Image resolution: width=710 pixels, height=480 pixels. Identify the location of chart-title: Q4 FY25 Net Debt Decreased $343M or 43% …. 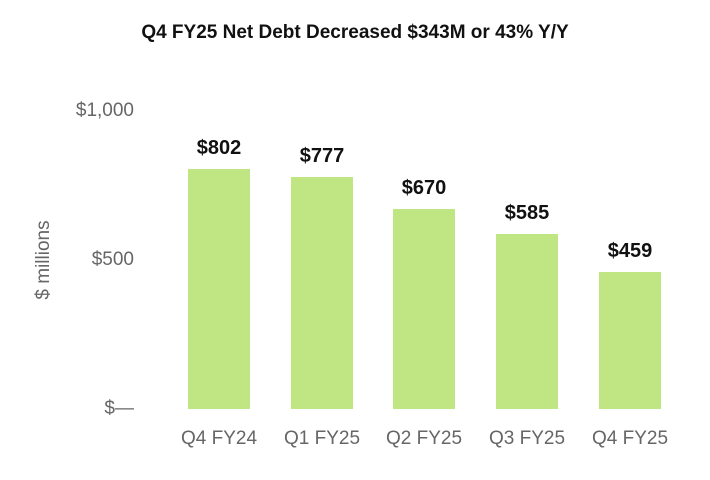
(355, 32).